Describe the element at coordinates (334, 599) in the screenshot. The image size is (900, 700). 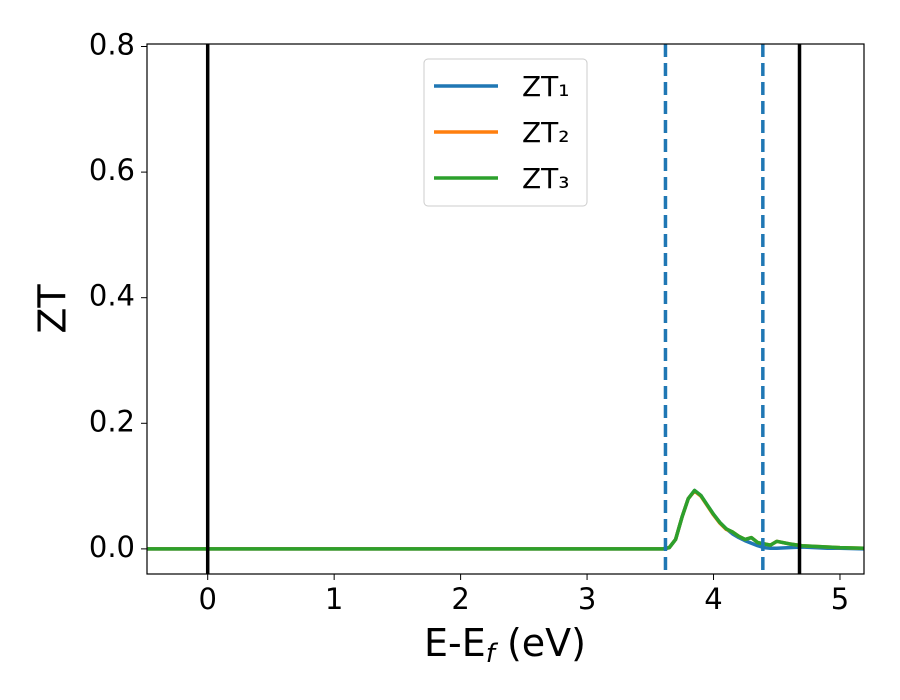
I see `x-tick-label: 1` at that location.